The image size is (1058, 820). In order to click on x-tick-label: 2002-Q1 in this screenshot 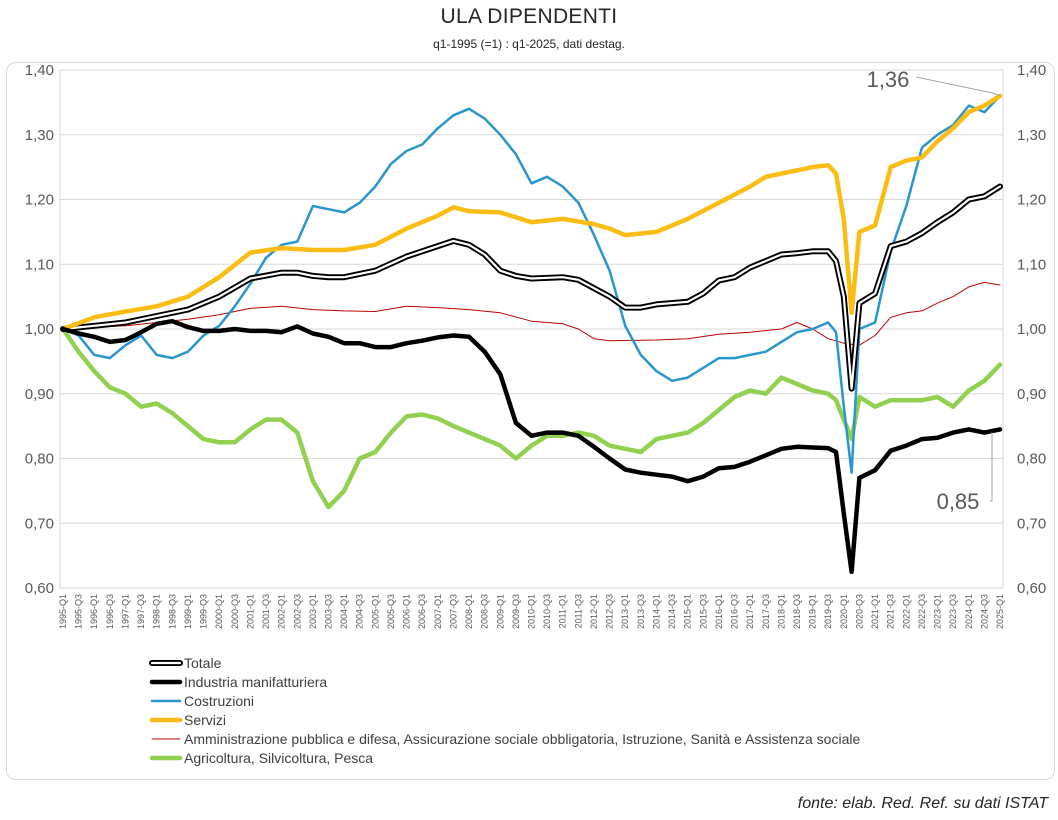, I will do `click(282, 611)`.